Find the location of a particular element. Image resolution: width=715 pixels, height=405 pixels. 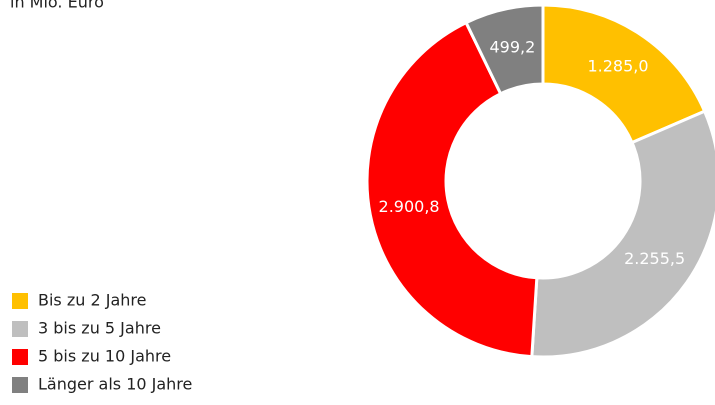

value-label: 499,2 is located at coordinates (513, 46).